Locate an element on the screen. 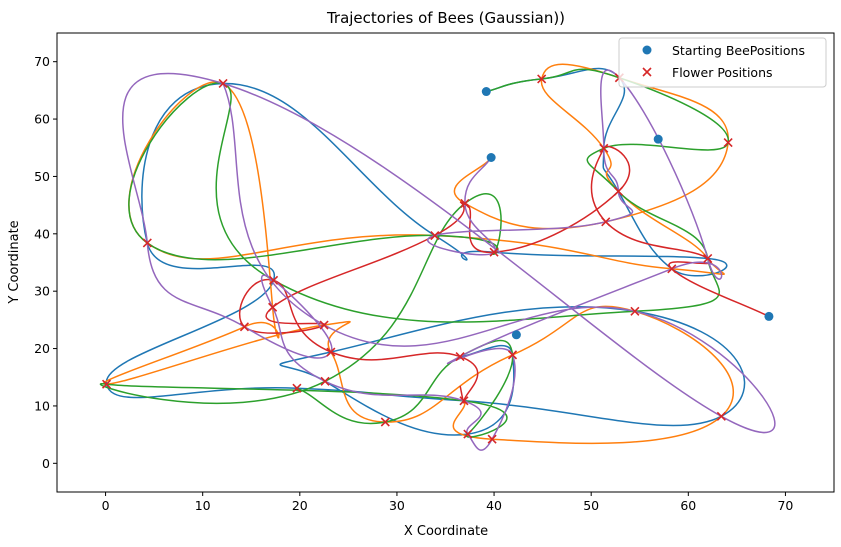  x-axis-label: X Coordinate is located at coordinates (446, 531).